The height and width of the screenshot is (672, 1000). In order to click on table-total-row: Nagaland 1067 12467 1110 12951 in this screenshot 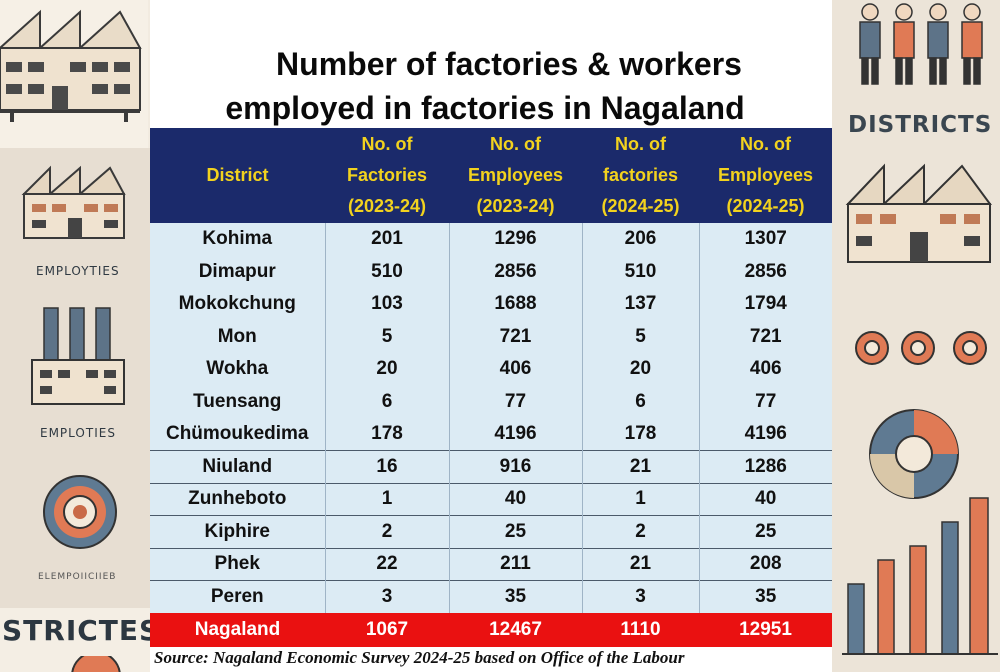, I will do `click(491, 630)`.